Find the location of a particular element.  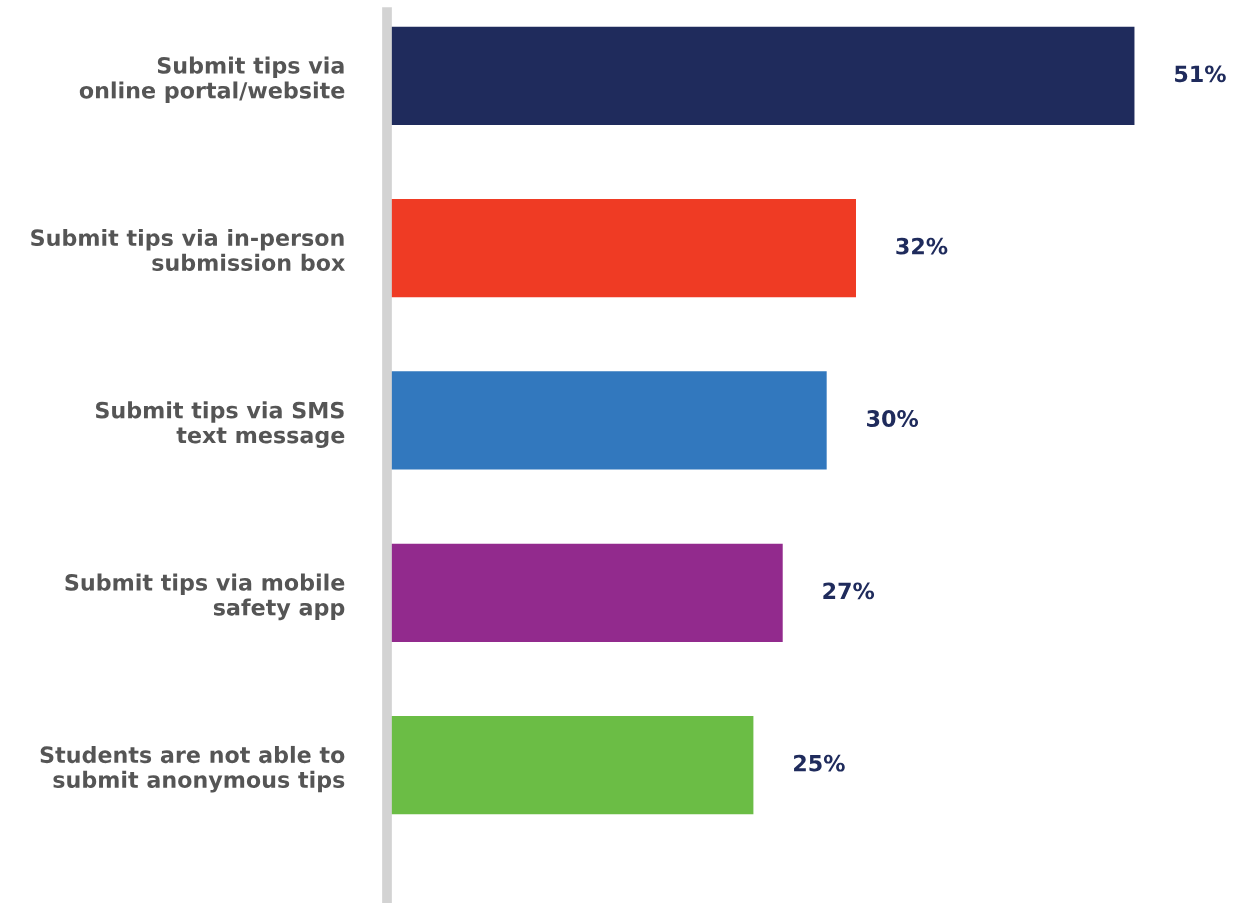

y-tick-label: Submit tips via online portal/website is located at coordinates (212, 79).